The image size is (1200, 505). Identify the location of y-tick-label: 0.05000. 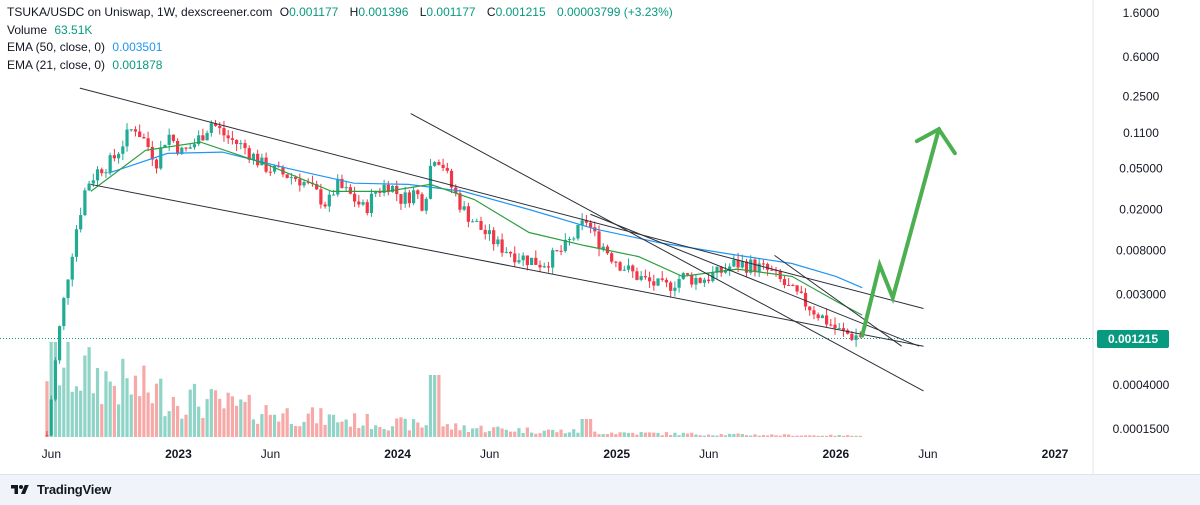
(1141, 168).